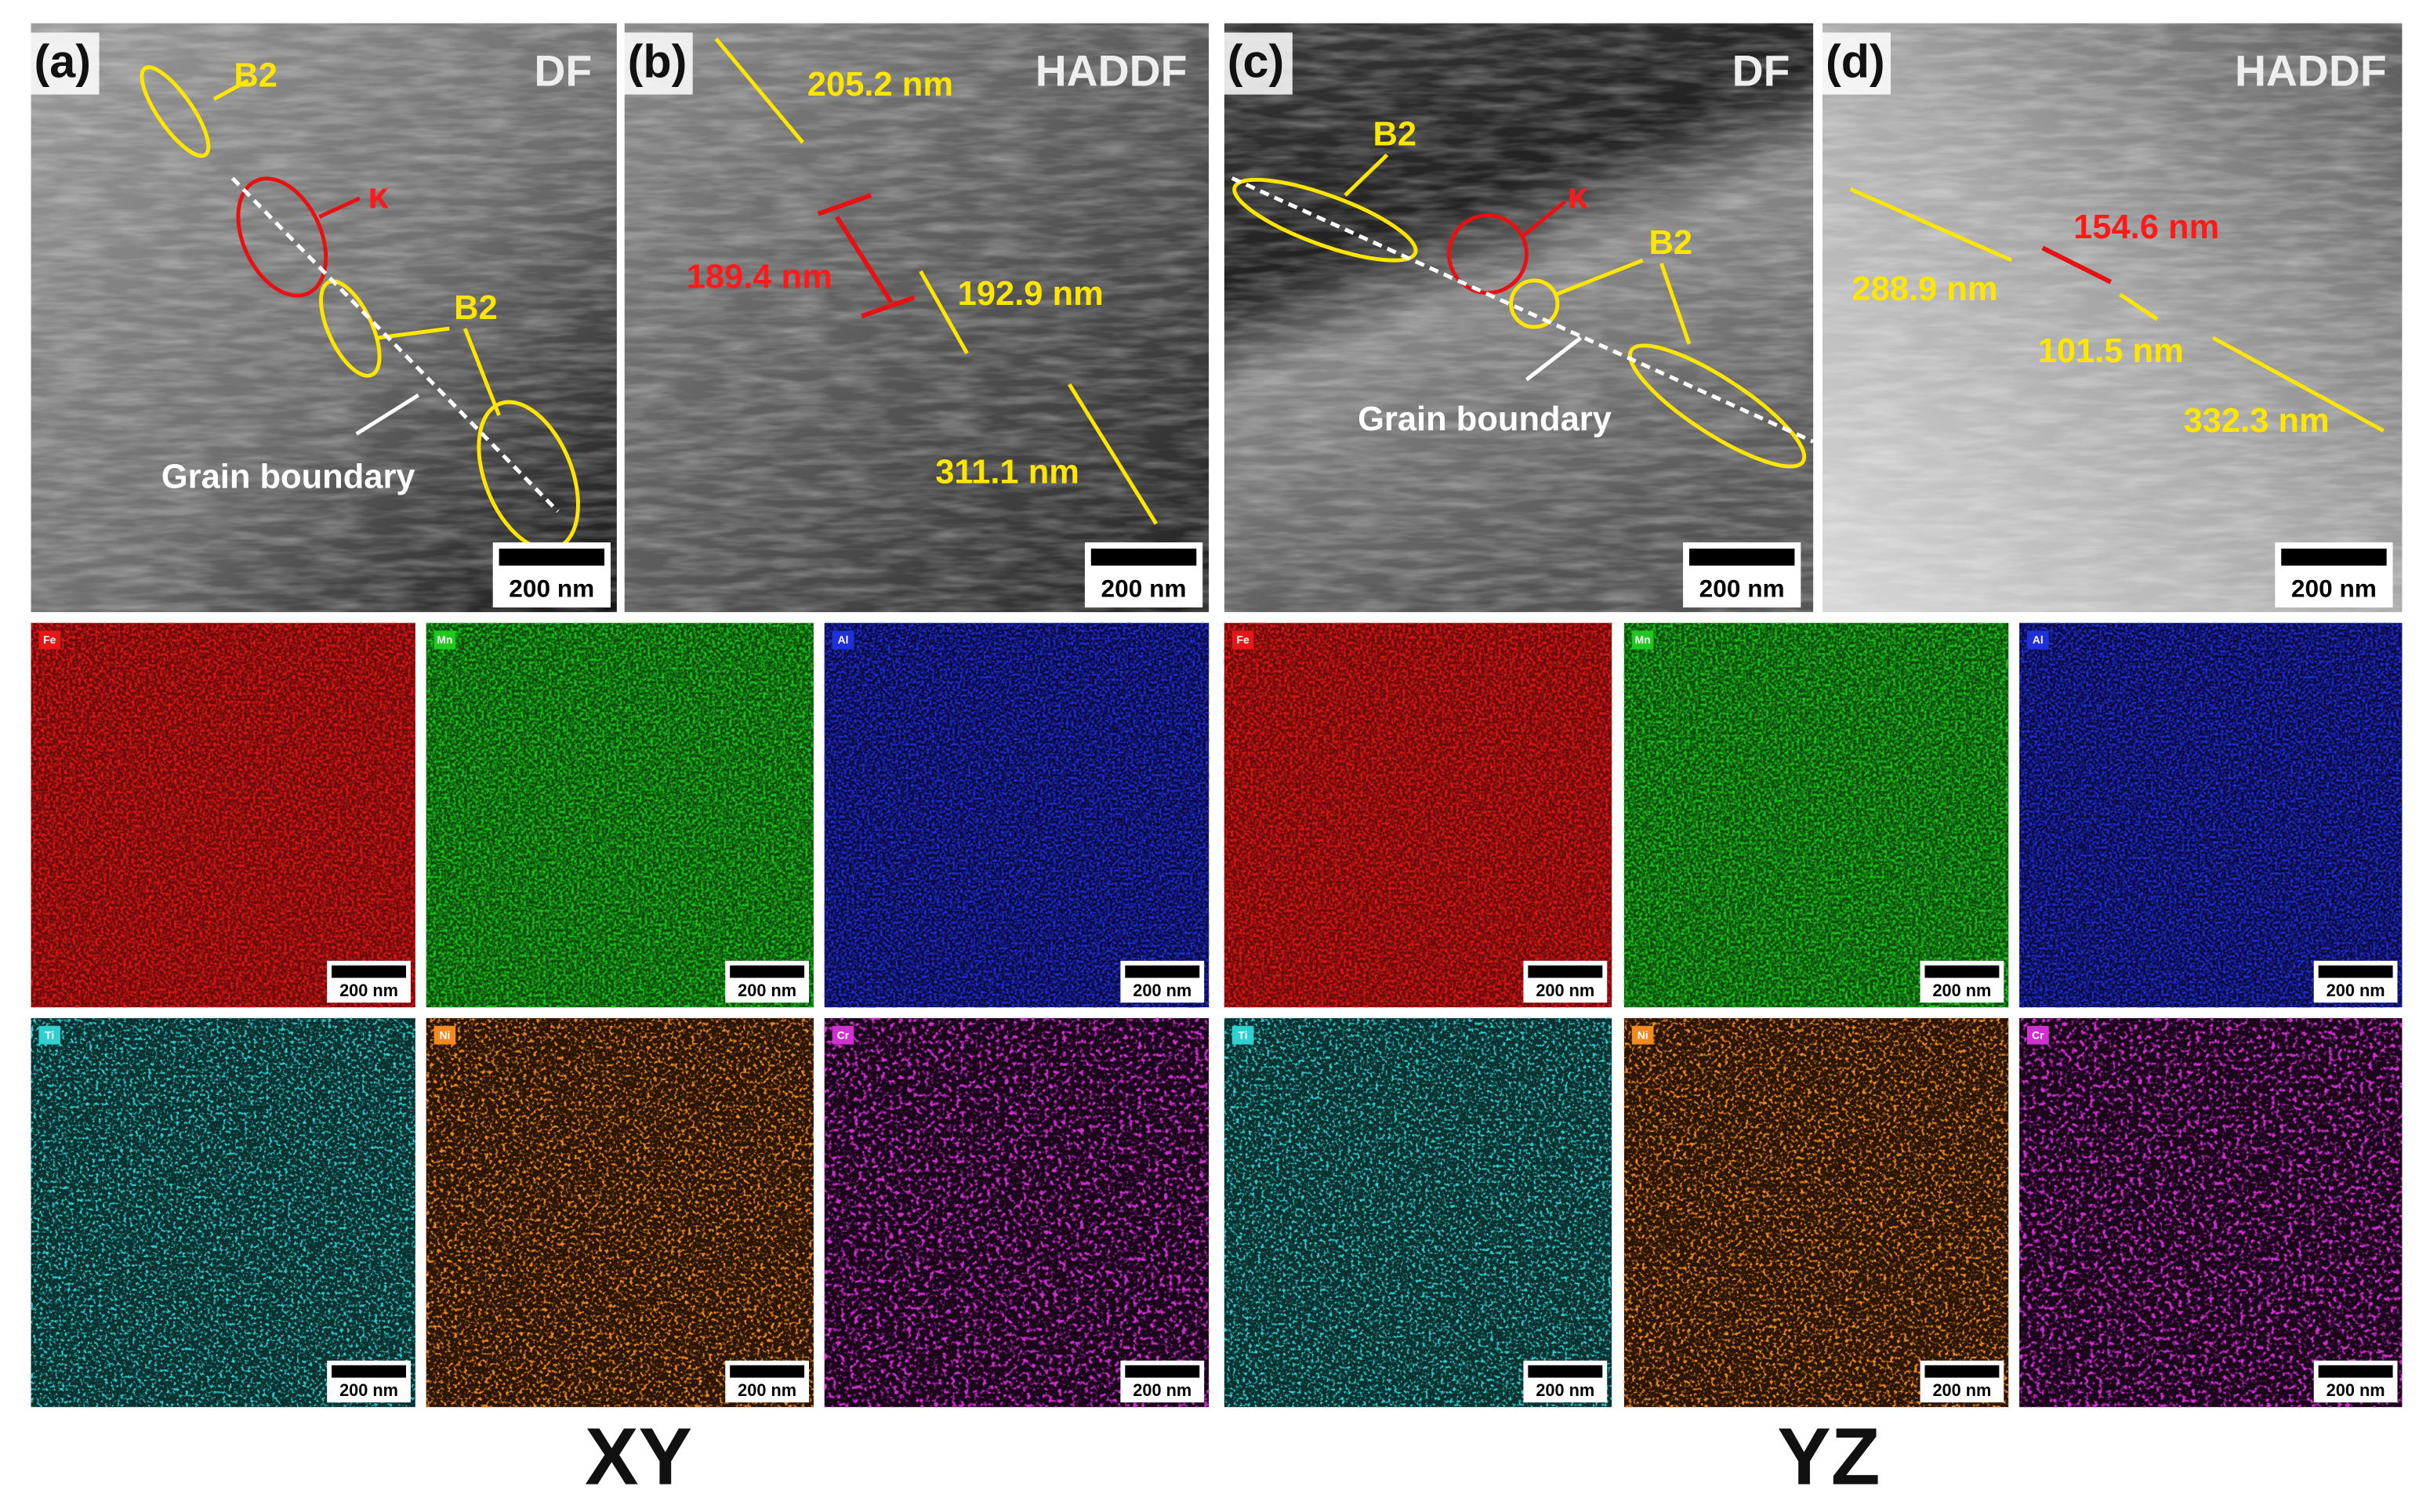  What do you see at coordinates (880, 84) in the screenshot?
I see `annotation: 205.2 nm` at bounding box center [880, 84].